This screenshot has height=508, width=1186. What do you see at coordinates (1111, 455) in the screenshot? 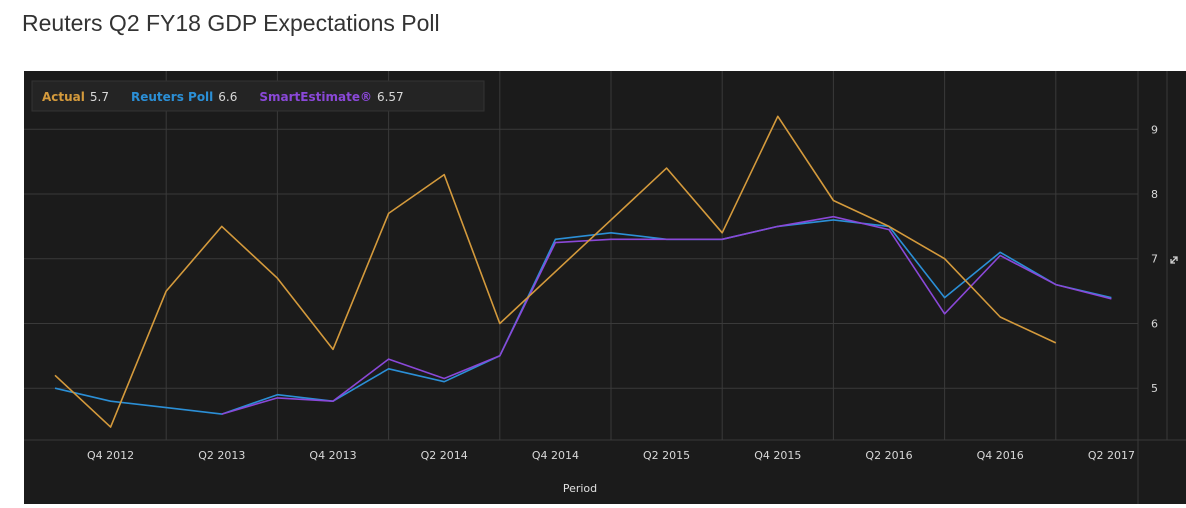
I see `x-tick-label: Q2 2017` at bounding box center [1111, 455].